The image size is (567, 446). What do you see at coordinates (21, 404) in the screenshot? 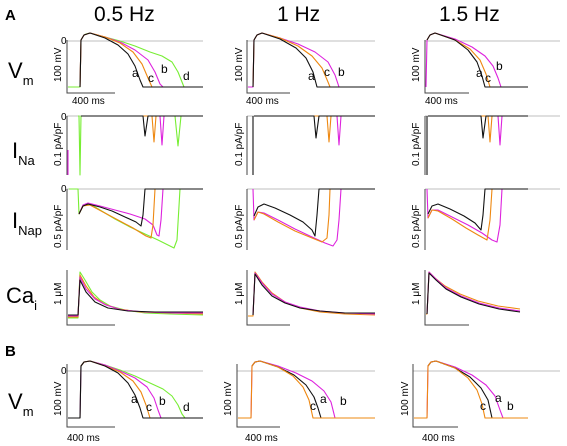
I see `row-label-vm-b: Vm` at bounding box center [21, 404].